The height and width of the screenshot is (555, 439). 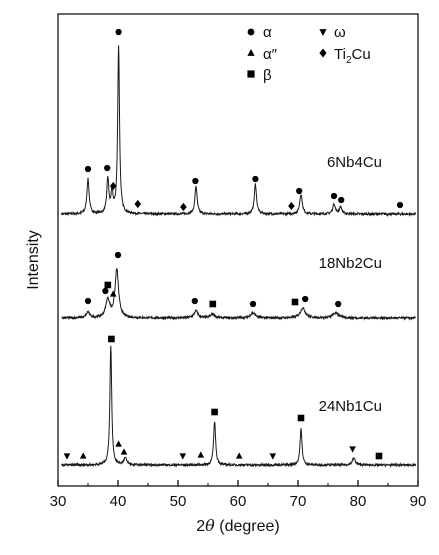 I want to click on x-tick-label: 90, so click(x=418, y=501).